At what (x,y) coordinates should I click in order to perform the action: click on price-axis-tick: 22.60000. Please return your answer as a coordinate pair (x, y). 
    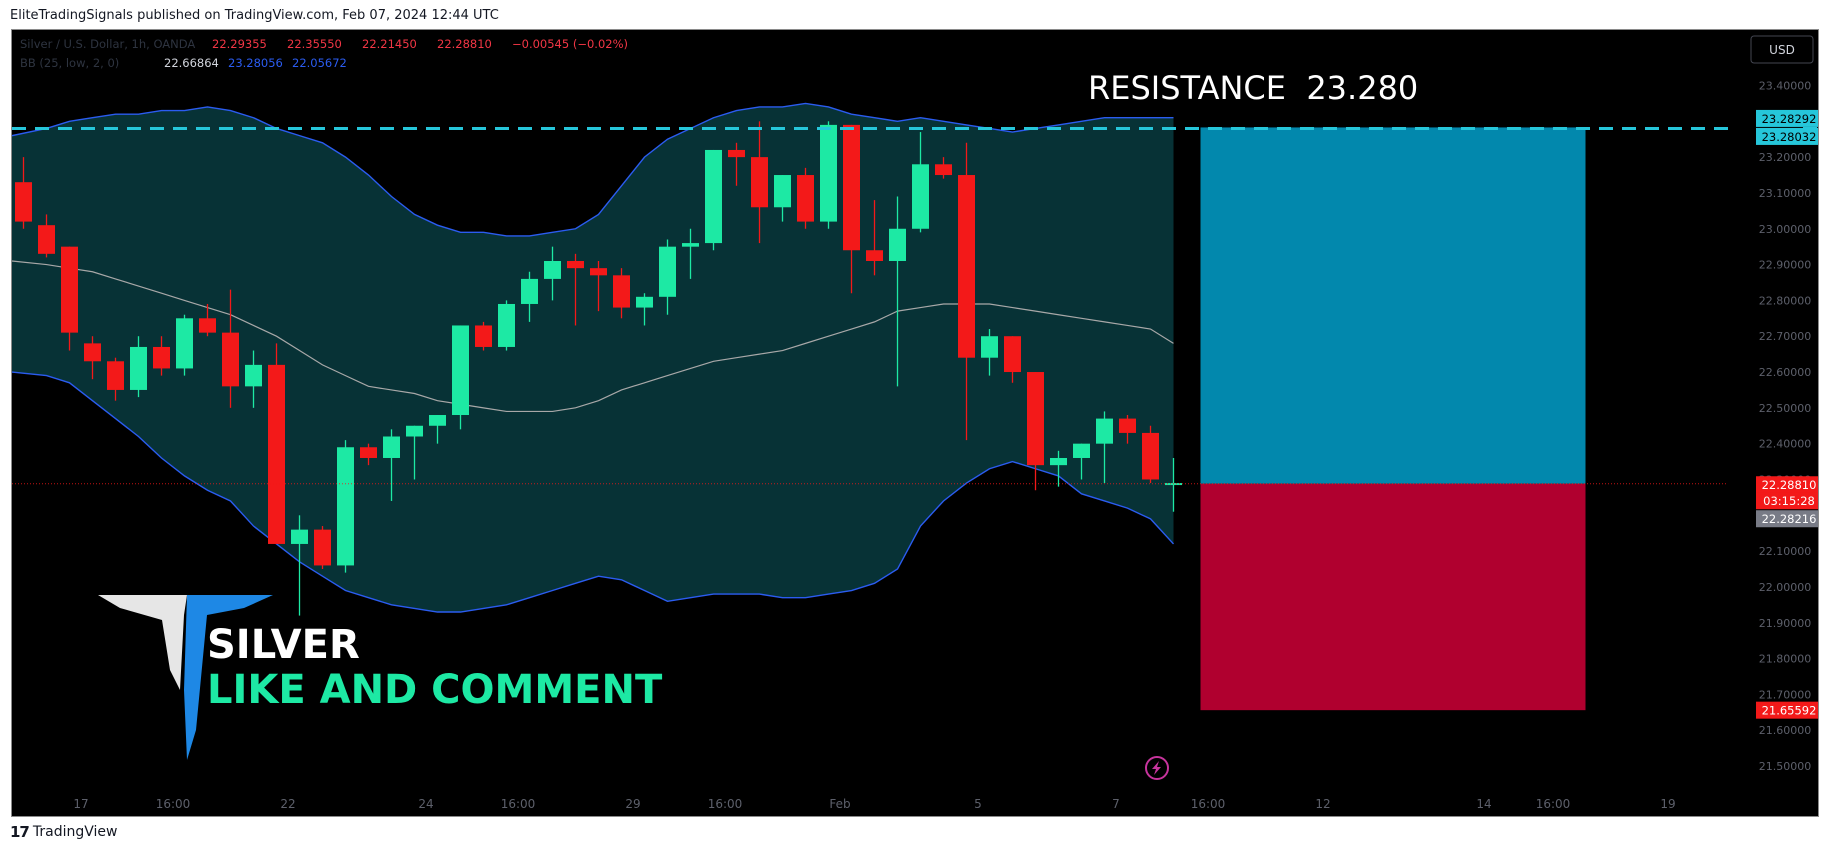
    Looking at the image, I should click on (1785, 372).